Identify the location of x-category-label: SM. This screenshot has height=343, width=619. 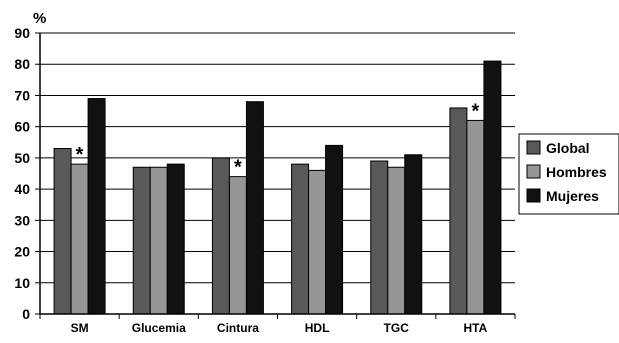
(80, 328).